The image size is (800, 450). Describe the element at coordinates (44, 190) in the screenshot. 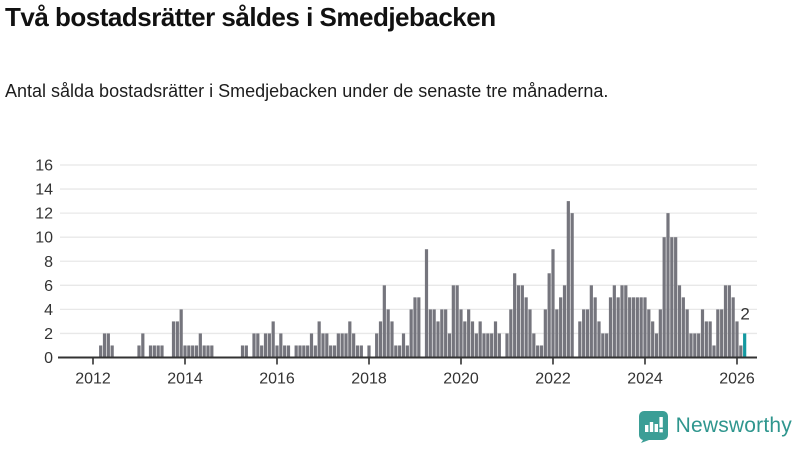

I see `y-tick-label: 14` at that location.